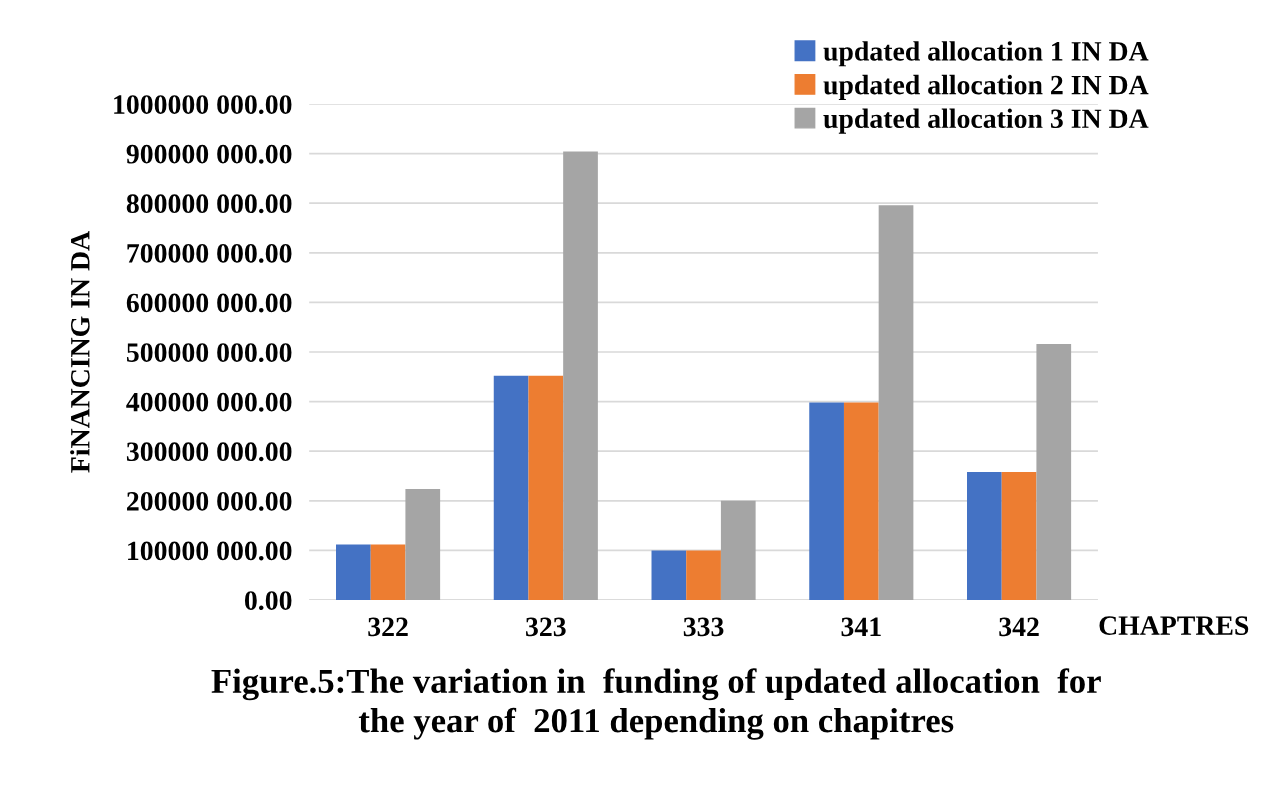 The width and height of the screenshot is (1262, 800). Describe the element at coordinates (209, 154) in the screenshot. I see `y-tick-label: 900000 000.00` at that location.